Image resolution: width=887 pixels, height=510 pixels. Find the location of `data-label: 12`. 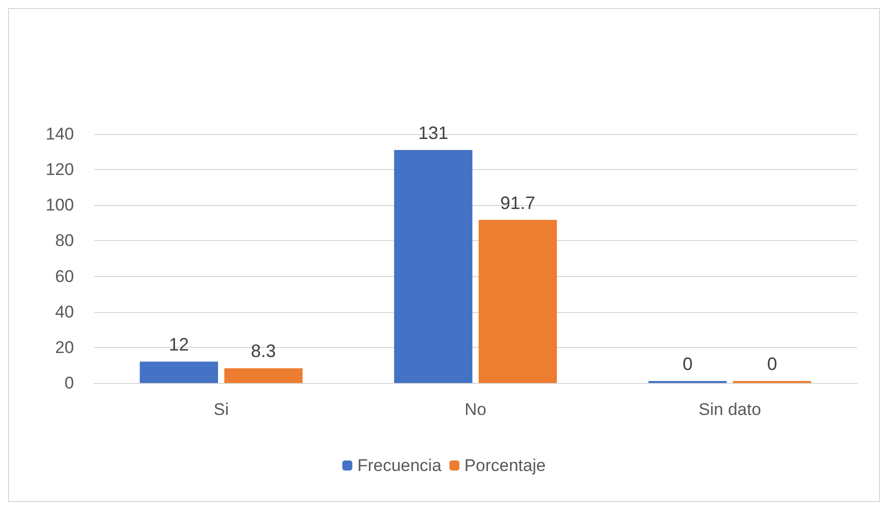

data-label: 12 is located at coordinates (178, 344).